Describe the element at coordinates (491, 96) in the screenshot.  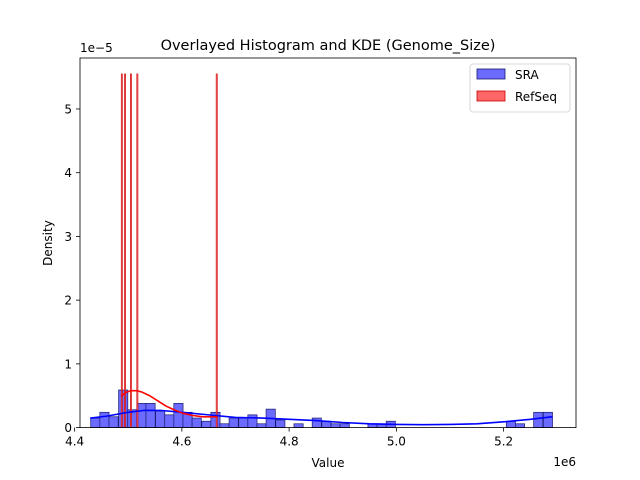
I see `legend-swatch-refseq` at that location.